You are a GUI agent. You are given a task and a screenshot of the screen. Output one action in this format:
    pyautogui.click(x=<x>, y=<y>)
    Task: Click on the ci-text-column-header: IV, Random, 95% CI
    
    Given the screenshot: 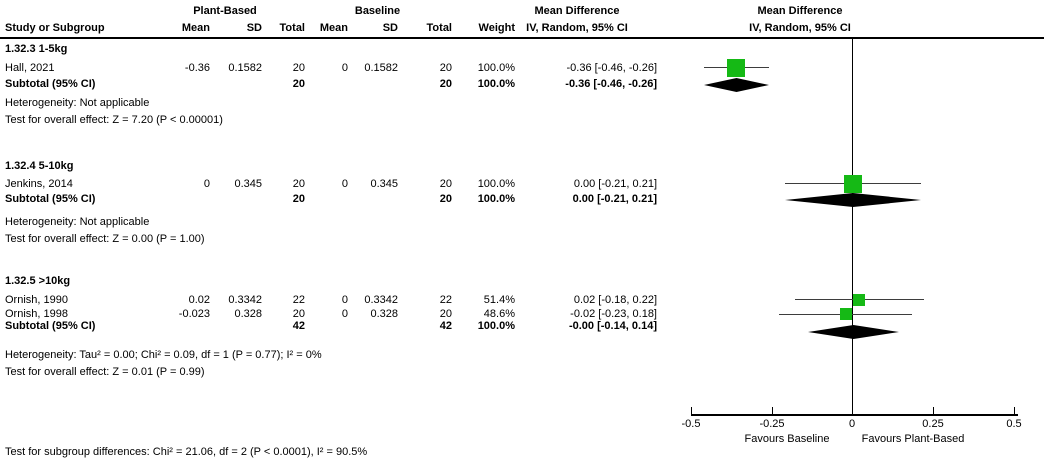 What is the action you would take?
    pyautogui.click(x=577, y=28)
    